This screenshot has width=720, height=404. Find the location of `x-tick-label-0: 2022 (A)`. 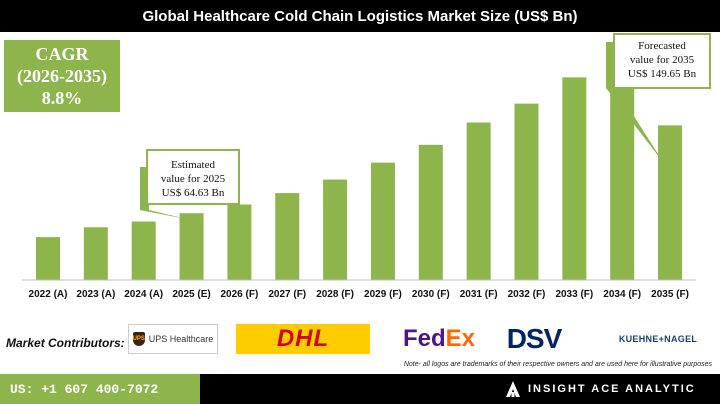

x-tick-label-0: 2022 (A) is located at coordinates (48, 294).